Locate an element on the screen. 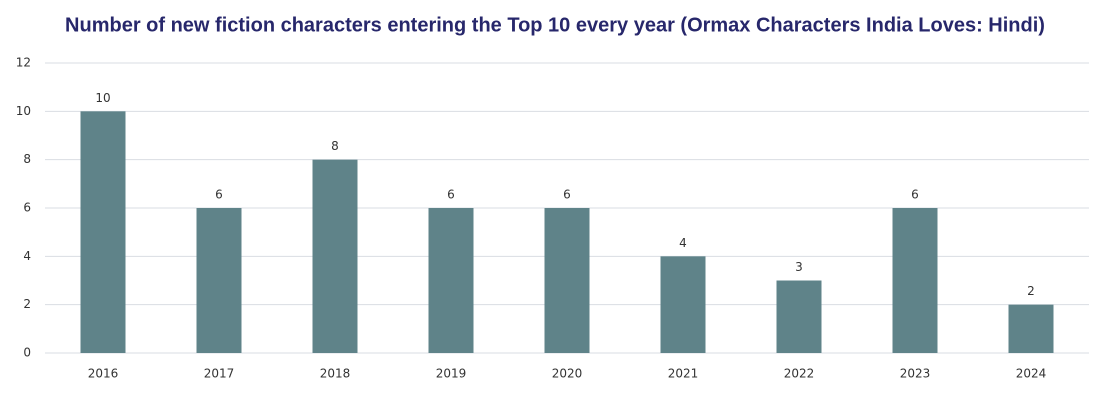 The image size is (1110, 400). value-label: 4 is located at coordinates (683, 243).